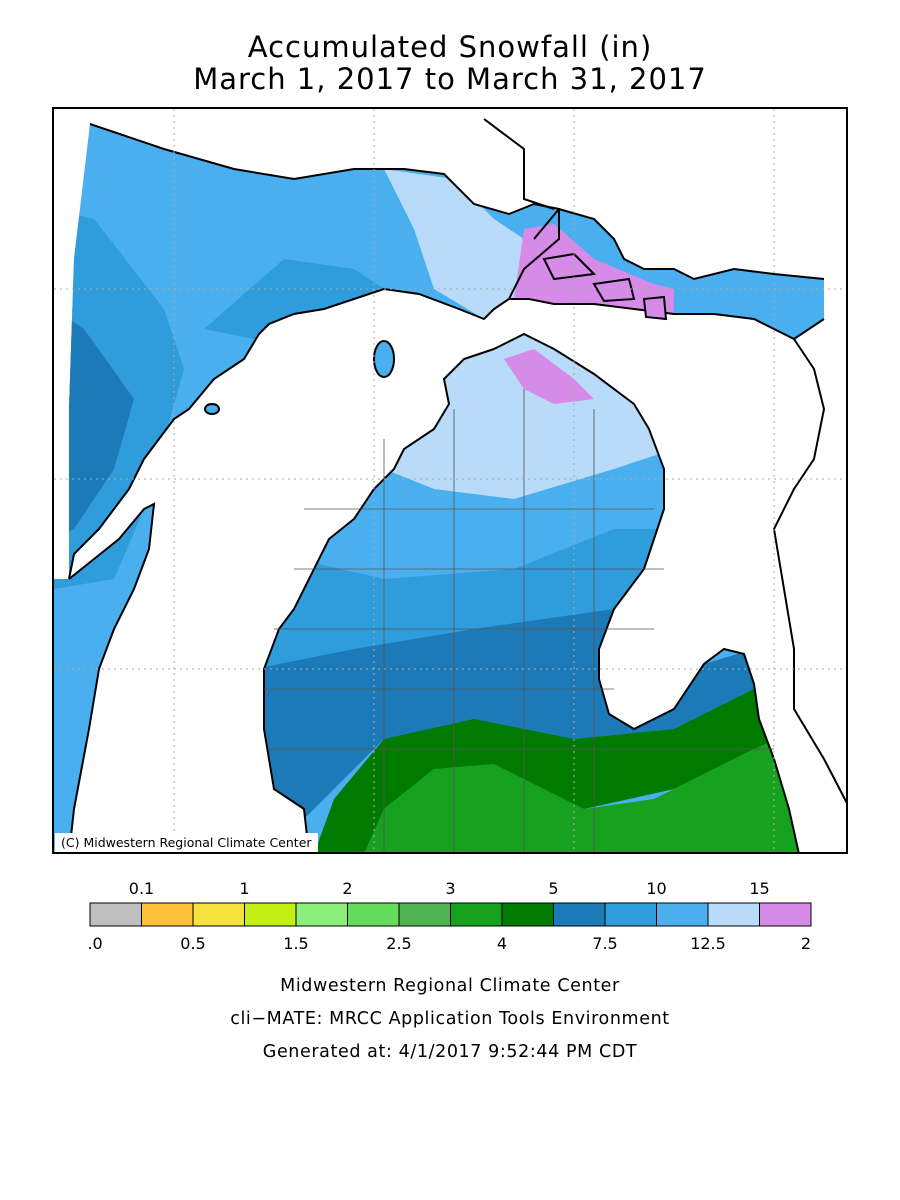 This screenshot has width=900, height=1200. I want to click on legend-color-bins, so click(450, 914).